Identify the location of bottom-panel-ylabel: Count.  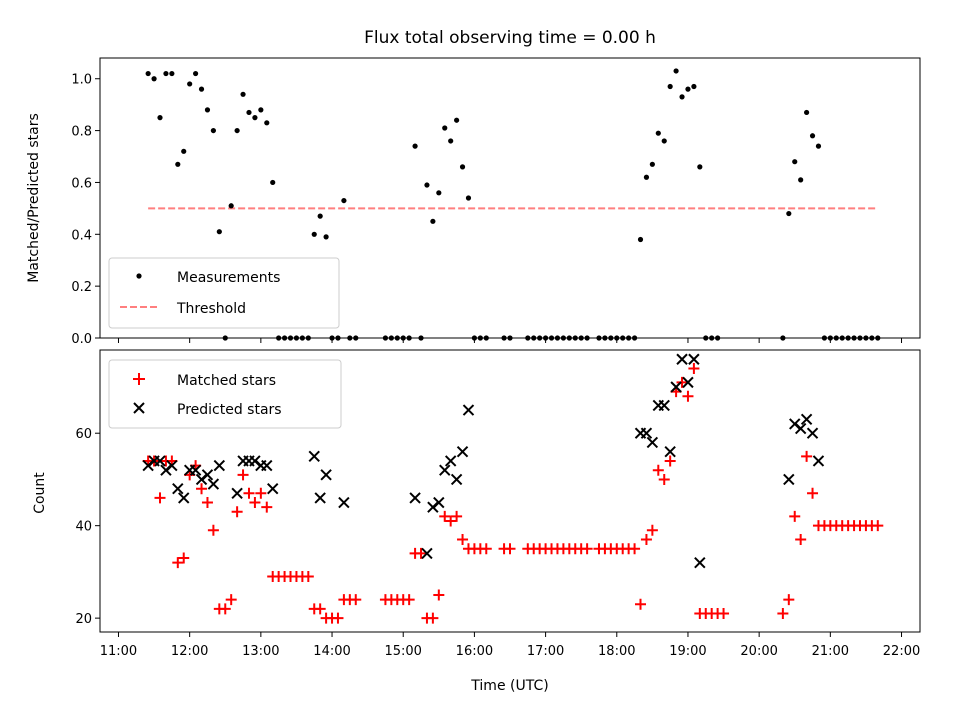
(40, 493).